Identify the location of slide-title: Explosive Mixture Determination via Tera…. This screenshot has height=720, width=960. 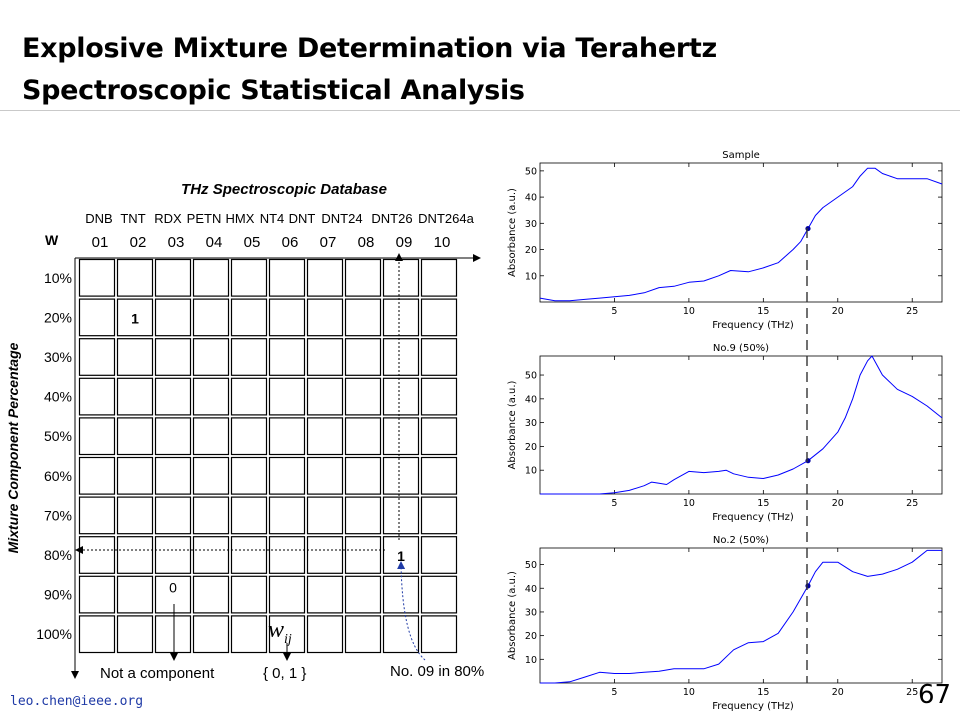
(472, 70).